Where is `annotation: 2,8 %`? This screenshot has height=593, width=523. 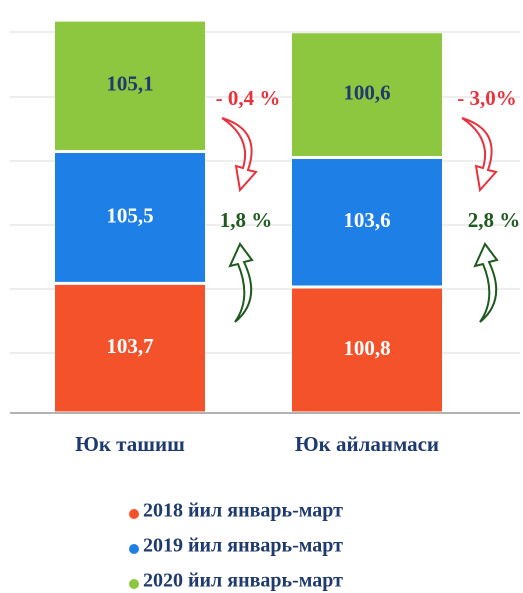 annotation: 2,8 % is located at coordinates (494, 220).